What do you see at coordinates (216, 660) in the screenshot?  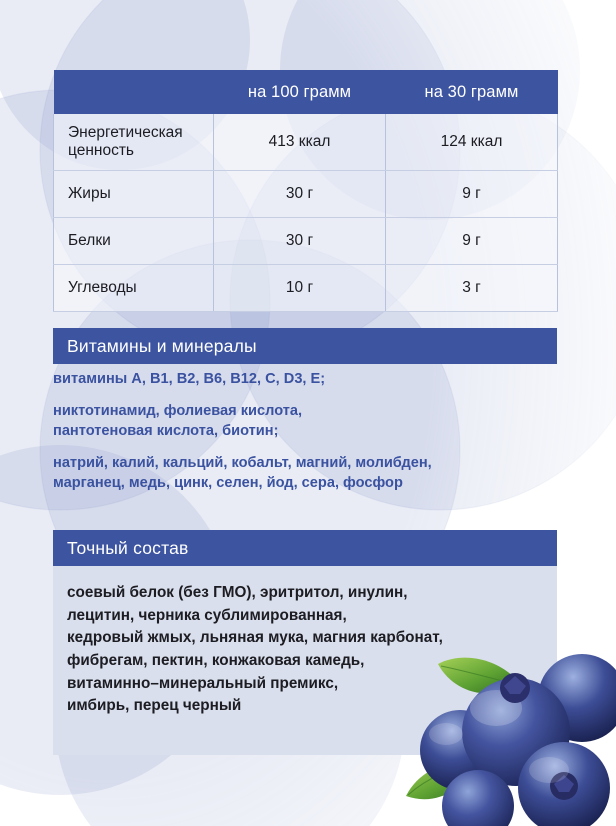 I see `composition-line: фибрегам, пектин, конжаковая камедь,` at bounding box center [216, 660].